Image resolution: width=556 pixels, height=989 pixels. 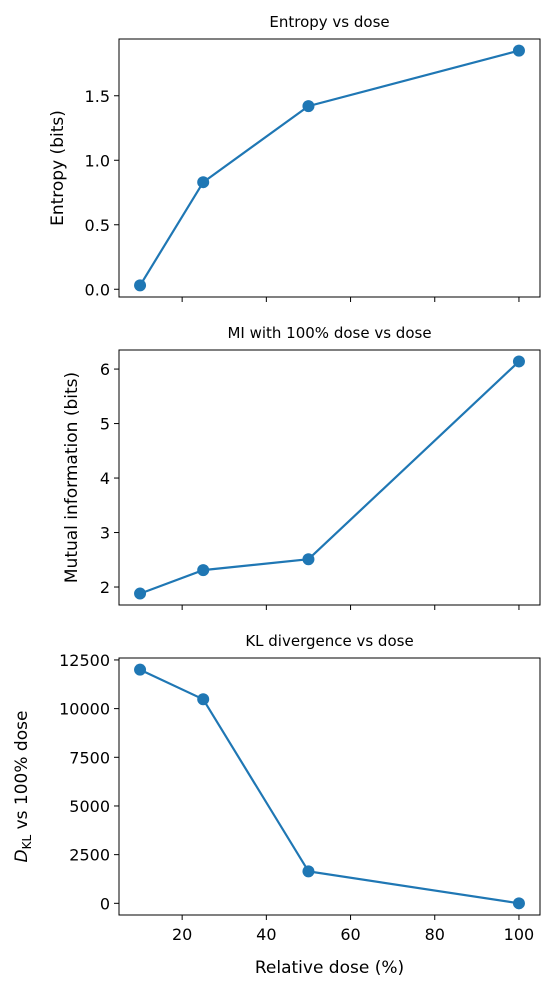 What do you see at coordinates (329, 641) in the screenshot?
I see `chart-3-title: KL divergence vs dose` at bounding box center [329, 641].